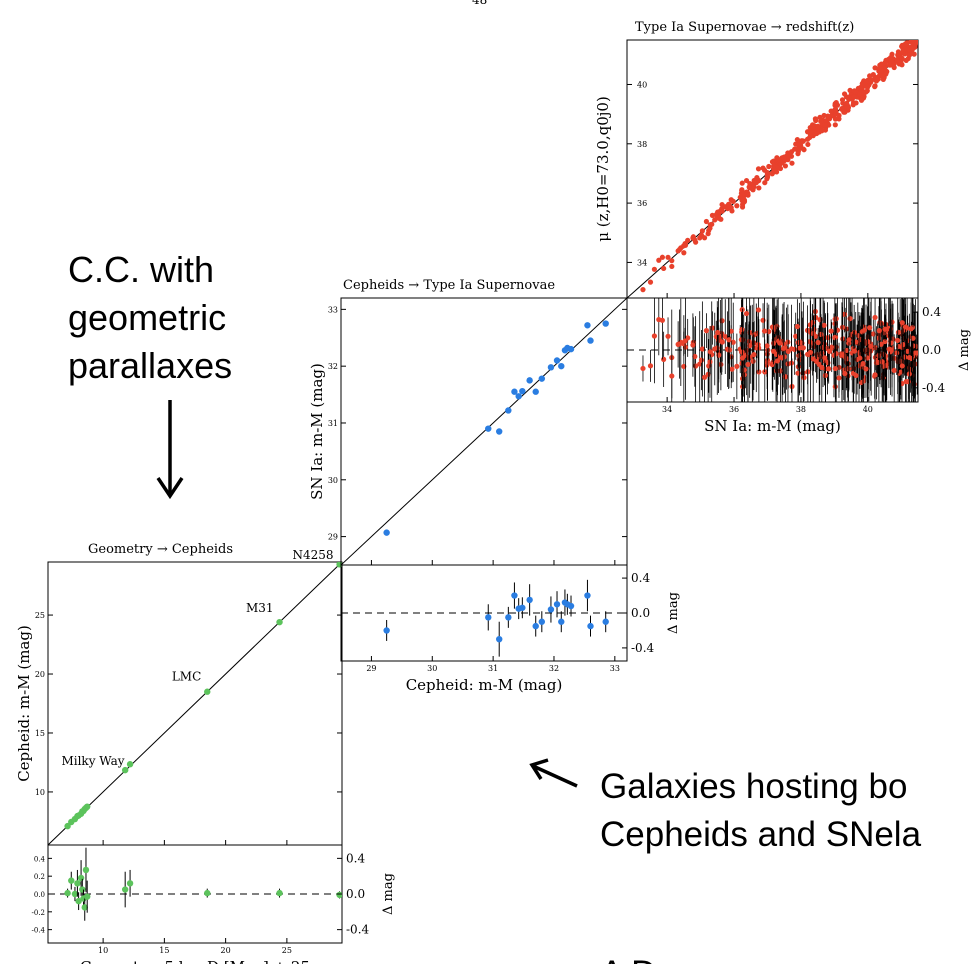 The height and width of the screenshot is (964, 976). Describe the element at coordinates (287, 950) in the screenshot. I see `x-tick-label: 25` at that location.